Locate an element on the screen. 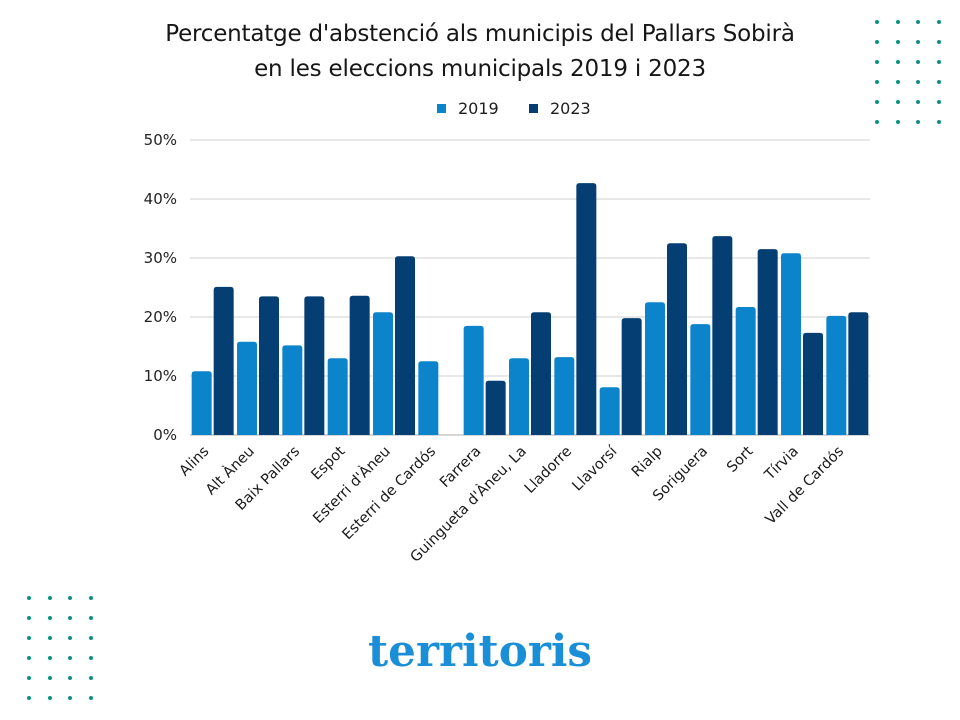 The height and width of the screenshot is (720, 960). y-axis: 0% 10% 20% 30% 40% 50% is located at coordinates (160, 287).